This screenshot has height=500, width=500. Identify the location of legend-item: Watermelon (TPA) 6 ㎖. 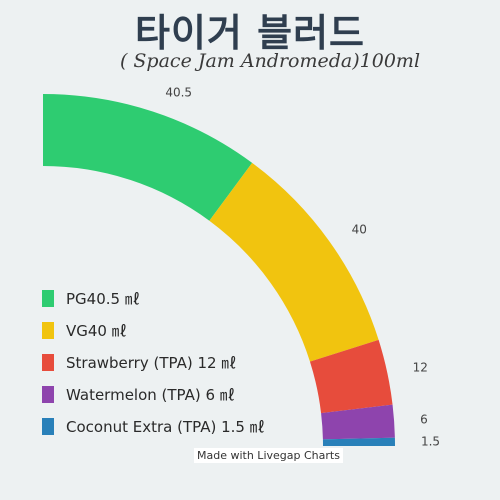
(153, 394).